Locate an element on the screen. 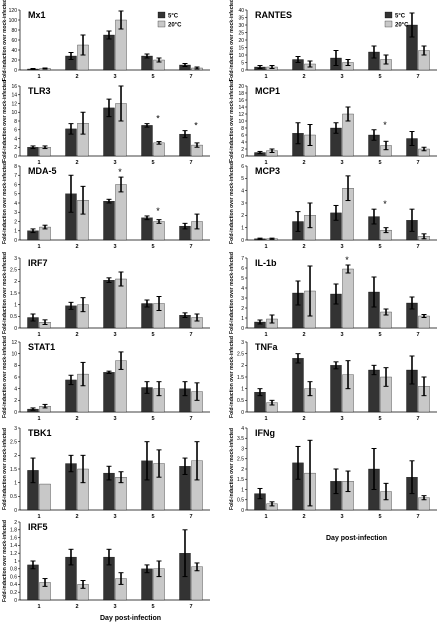 This screenshot has height=625, width=445. panel-6-xtick-label: 5 is located at coordinates (152, 335).